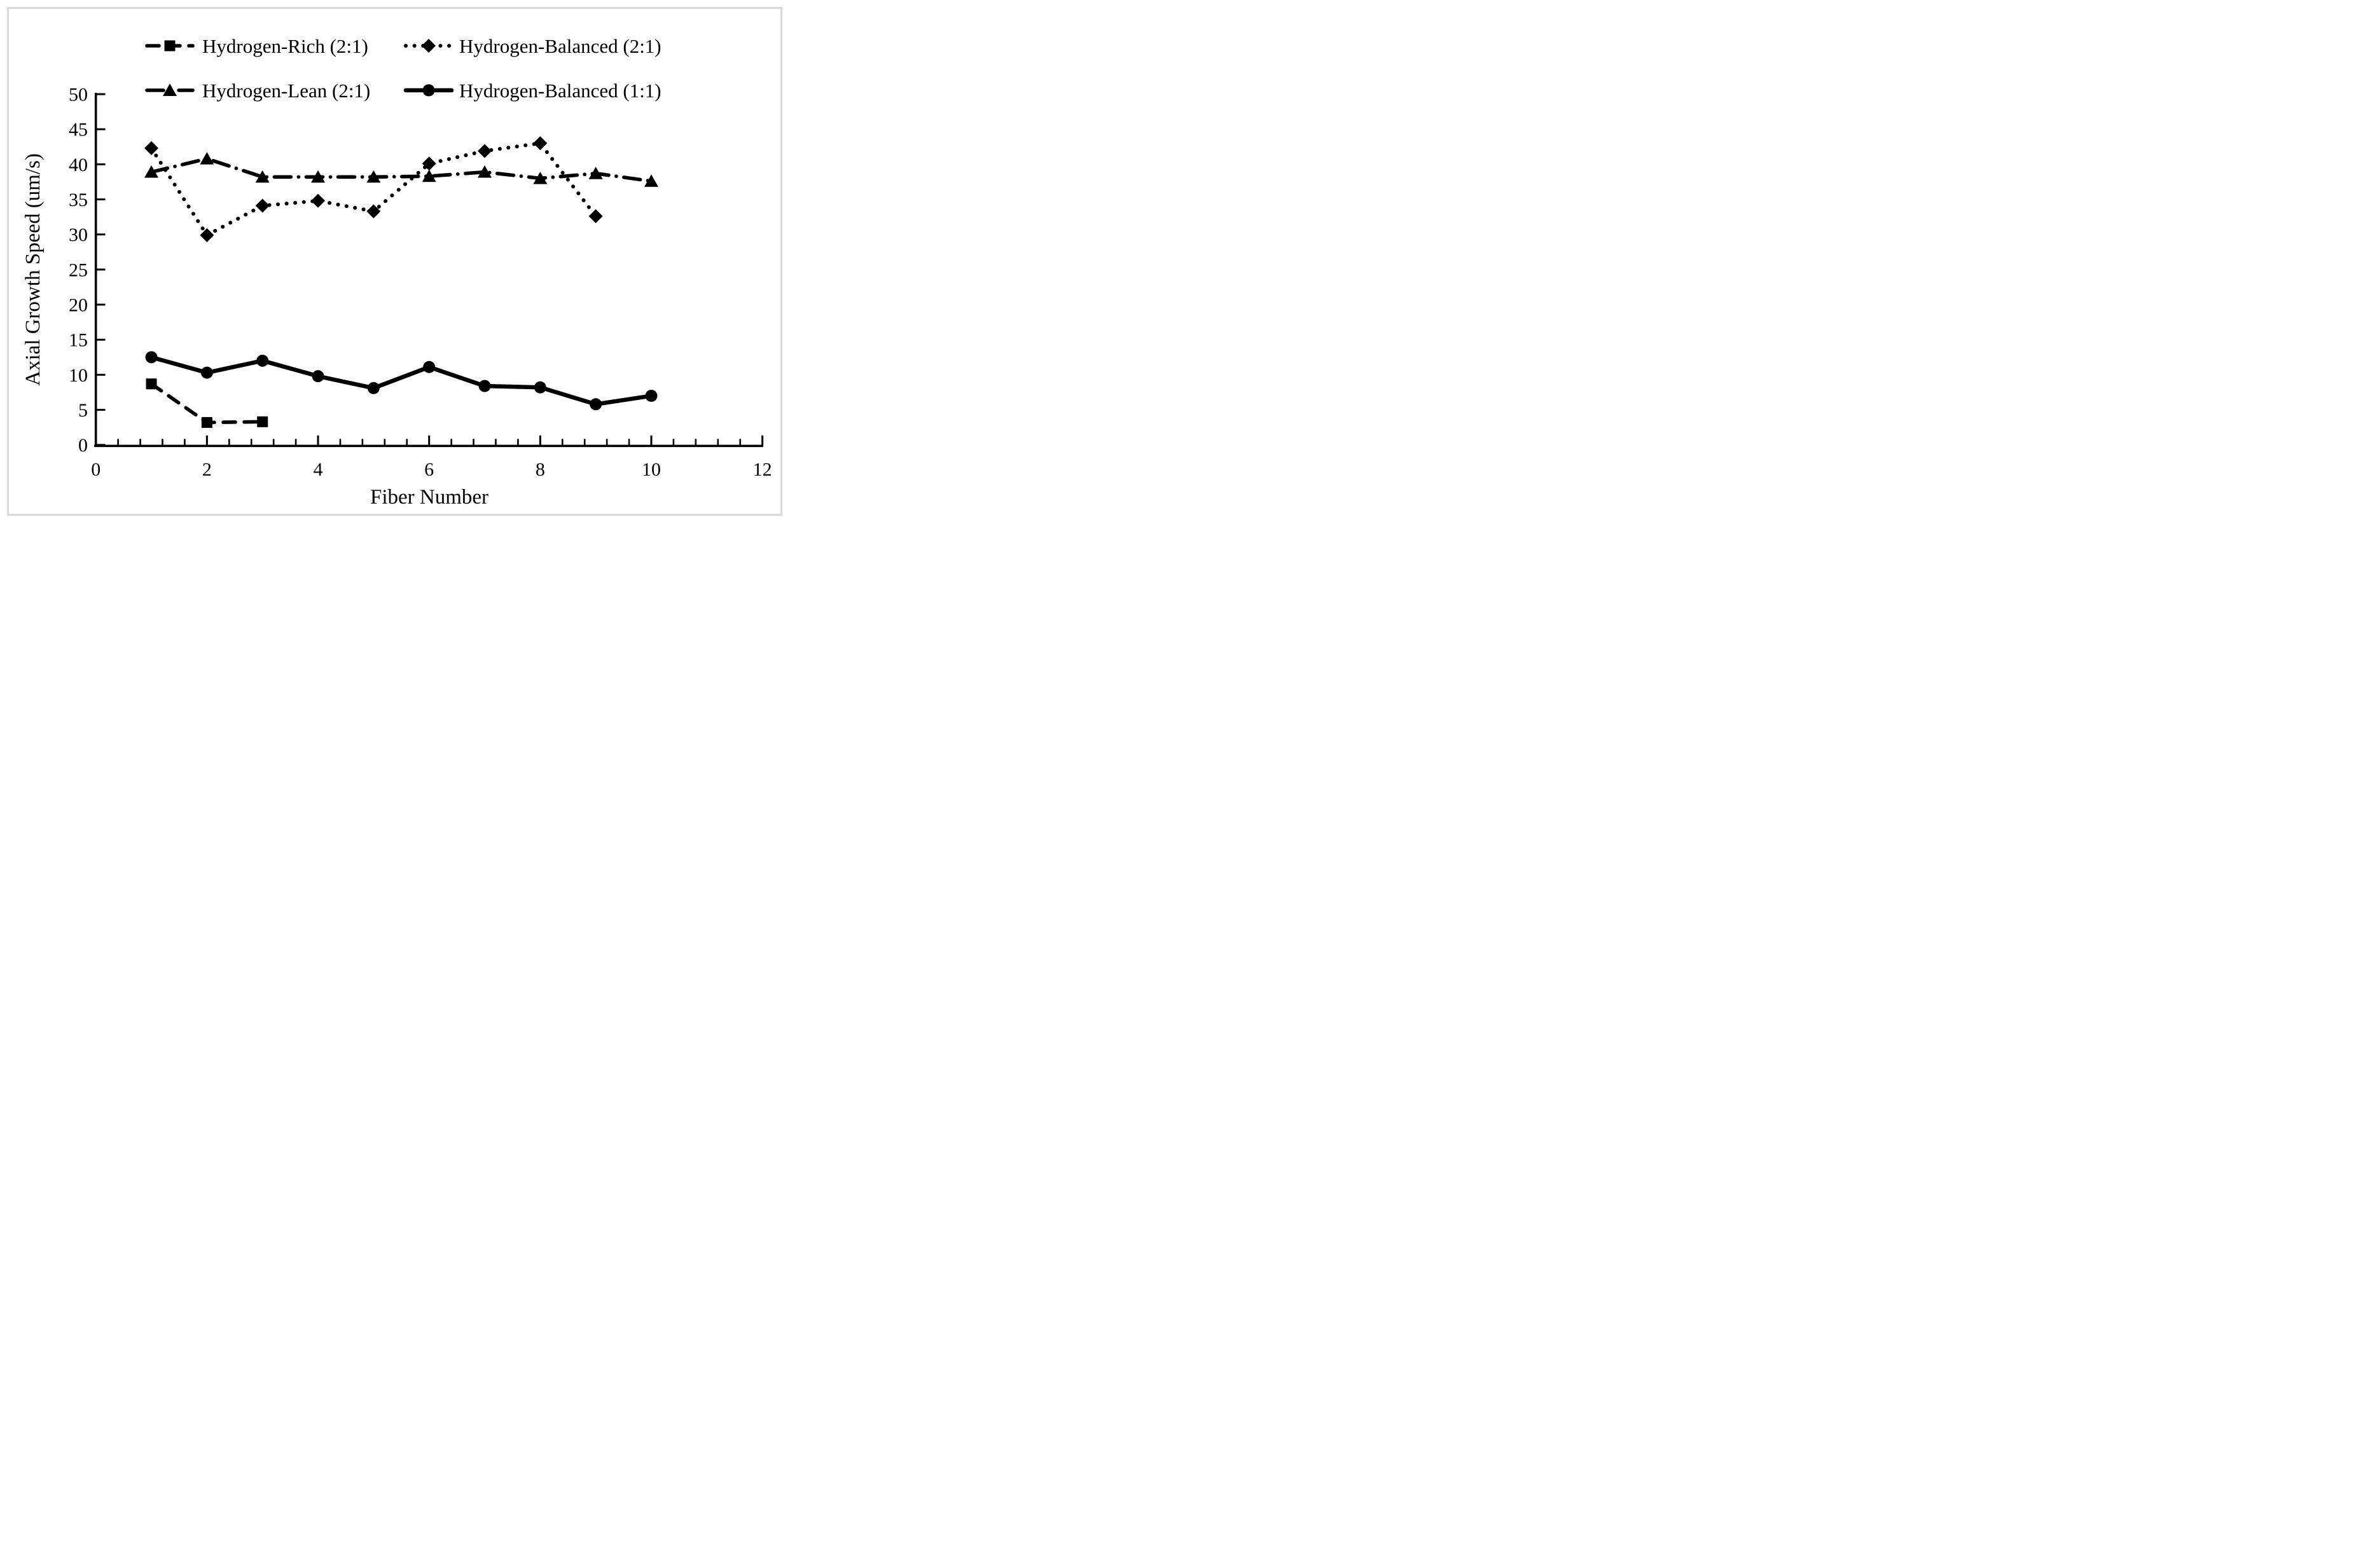  I want to click on y-tick-label: 15, so click(78, 340).